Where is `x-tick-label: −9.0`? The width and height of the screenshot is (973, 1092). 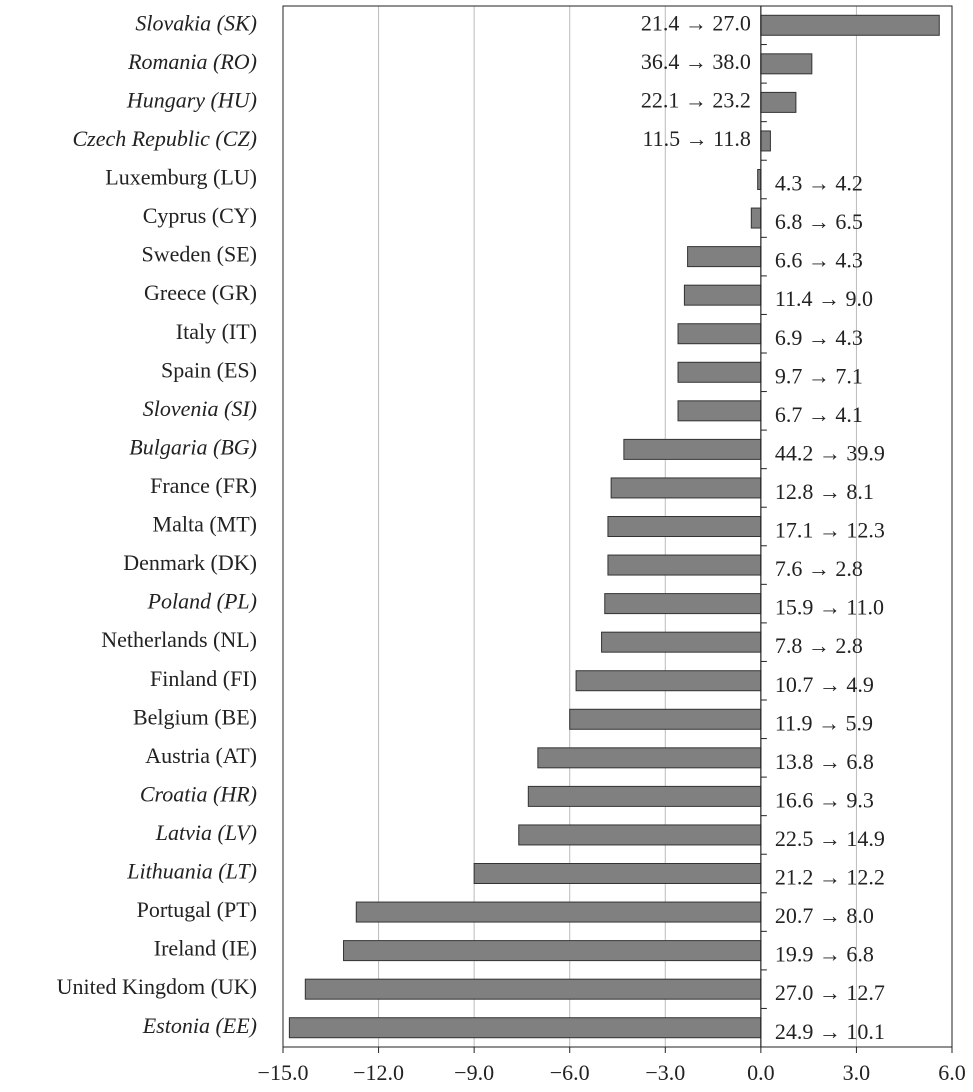 x-tick-label: −9.0 is located at coordinates (474, 1072).